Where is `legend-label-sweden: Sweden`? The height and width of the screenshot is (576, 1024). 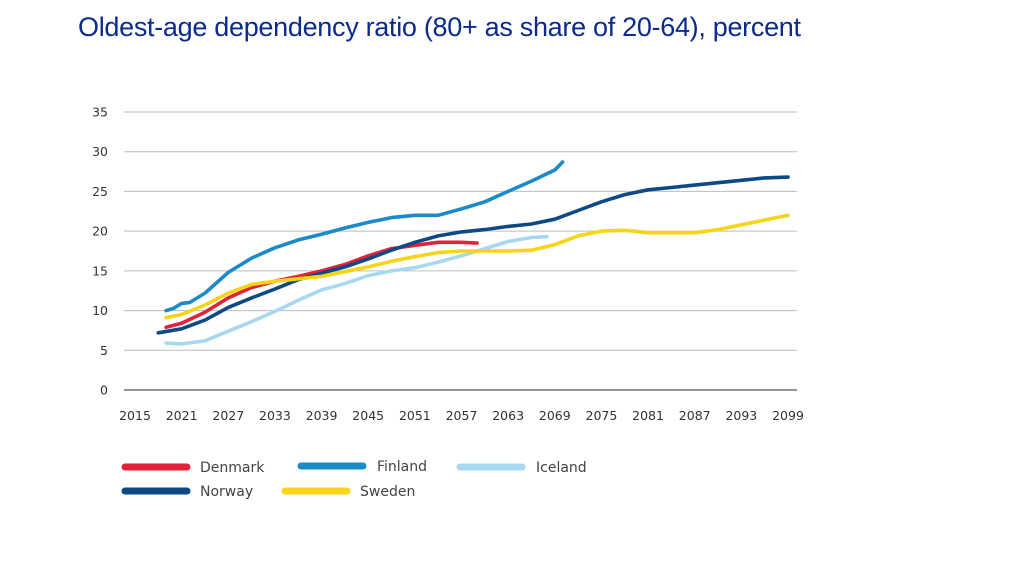 legend-label-sweden: Sweden is located at coordinates (387, 492).